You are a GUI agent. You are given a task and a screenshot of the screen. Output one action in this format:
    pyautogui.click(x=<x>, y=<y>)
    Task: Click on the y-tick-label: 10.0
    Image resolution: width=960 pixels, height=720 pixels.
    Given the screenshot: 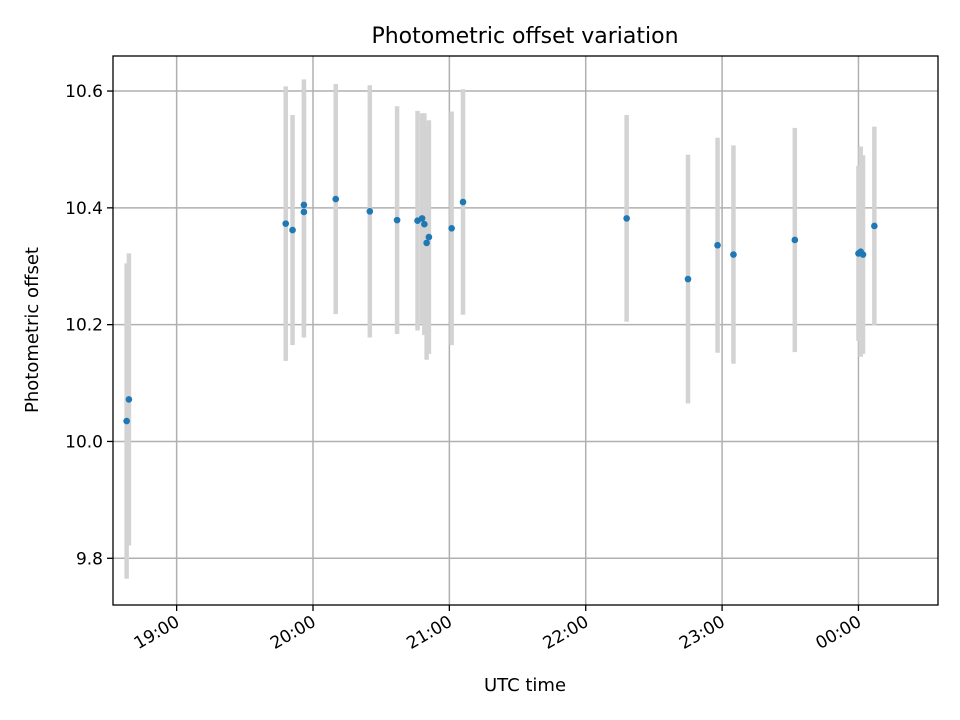 What is the action you would take?
    pyautogui.click(x=84, y=442)
    